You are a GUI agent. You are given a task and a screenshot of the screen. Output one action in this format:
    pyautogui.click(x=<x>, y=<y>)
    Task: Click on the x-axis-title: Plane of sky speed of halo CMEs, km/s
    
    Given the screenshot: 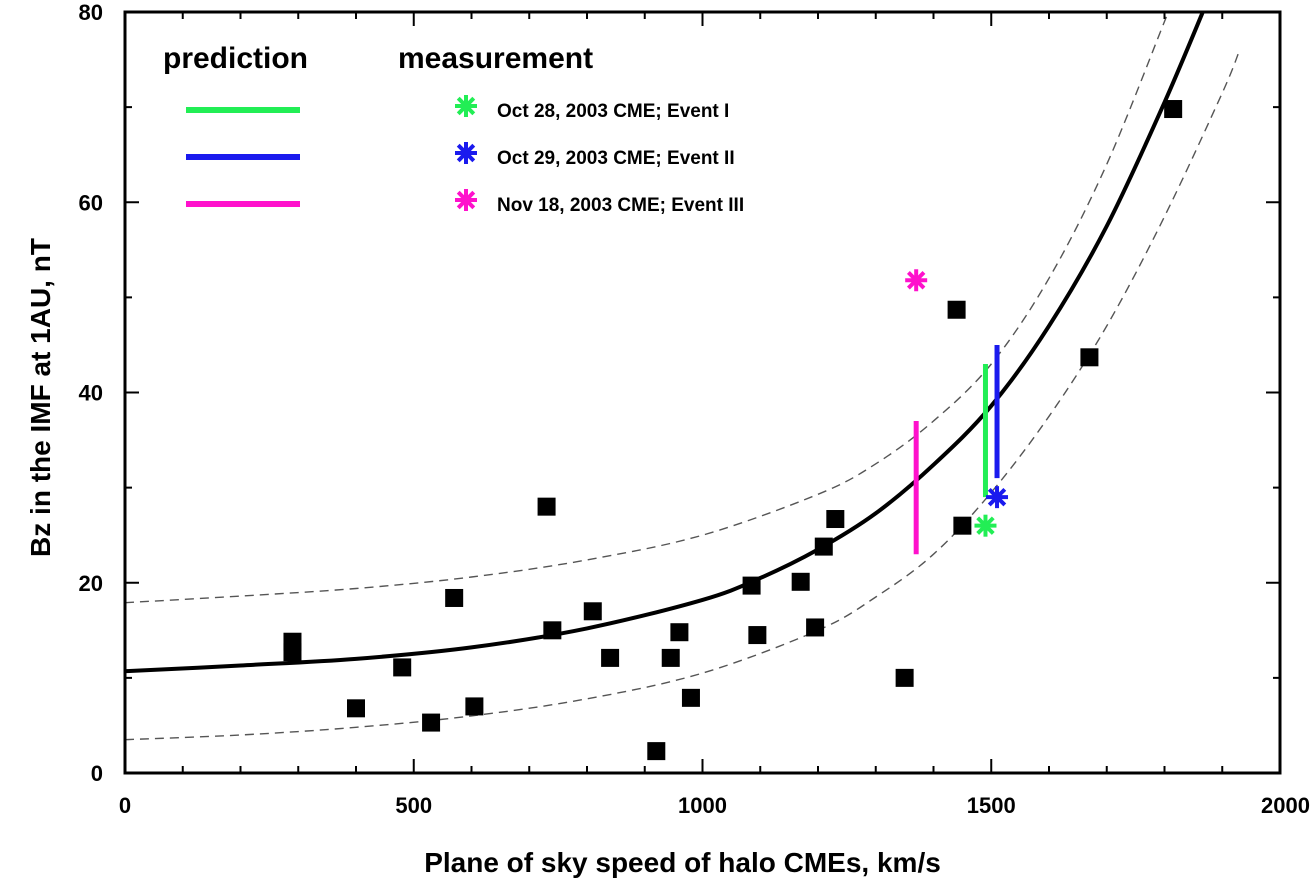 What is the action you would take?
    pyautogui.click(x=682, y=862)
    